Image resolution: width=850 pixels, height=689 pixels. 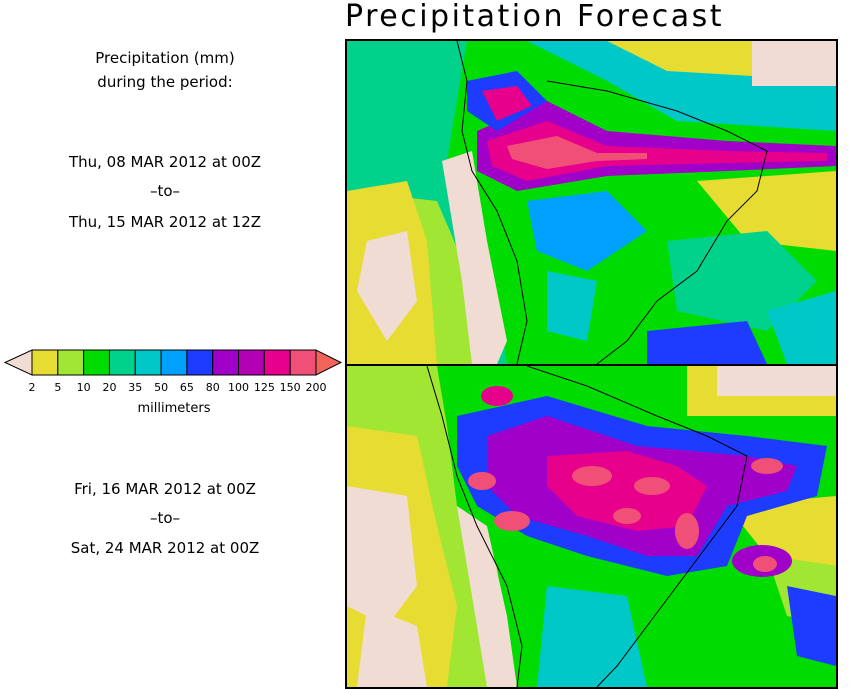 What do you see at coordinates (161, 387) in the screenshot?
I see `legend-tick-label: 50` at bounding box center [161, 387].